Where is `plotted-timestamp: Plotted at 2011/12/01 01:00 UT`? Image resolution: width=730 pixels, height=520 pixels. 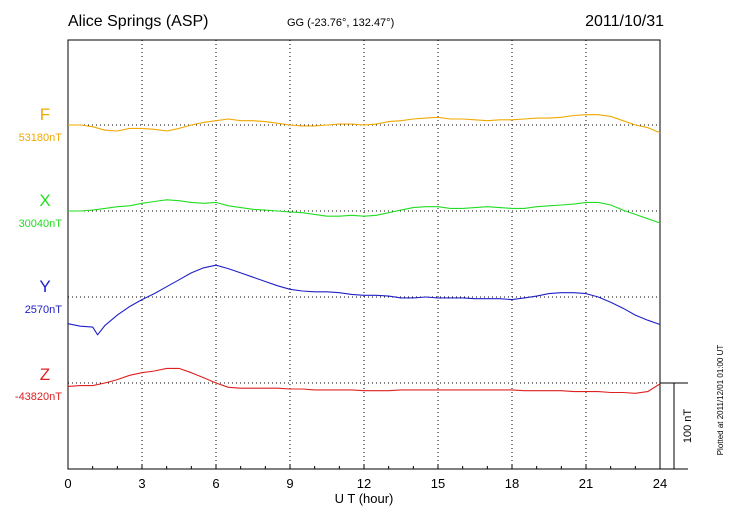
plotted-timestamp: Plotted at 2011/12/01 01:00 UT is located at coordinates (720, 400).